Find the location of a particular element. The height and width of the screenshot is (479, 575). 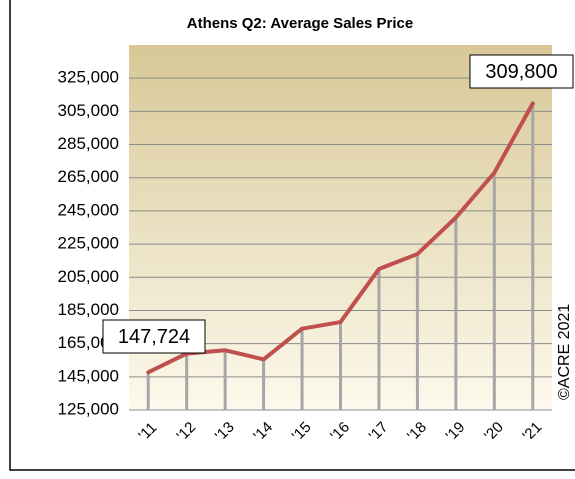

y-tick-label: 285,000 is located at coordinates (88, 143).